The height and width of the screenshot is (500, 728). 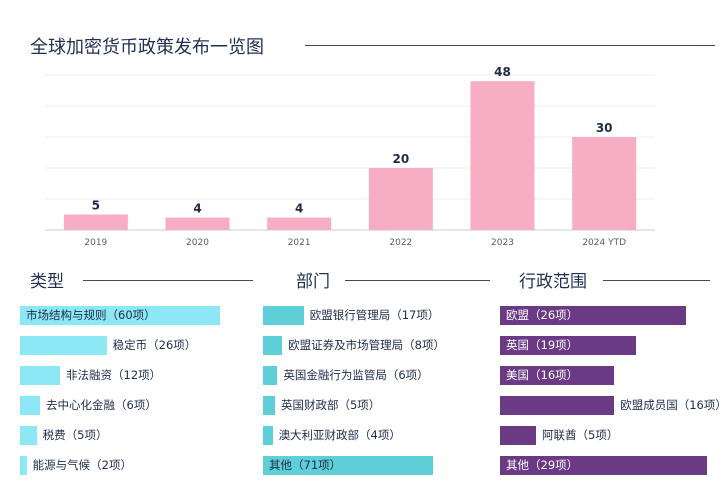 I want to click on hbar-row: 其他（29项）, so click(x=603, y=465).